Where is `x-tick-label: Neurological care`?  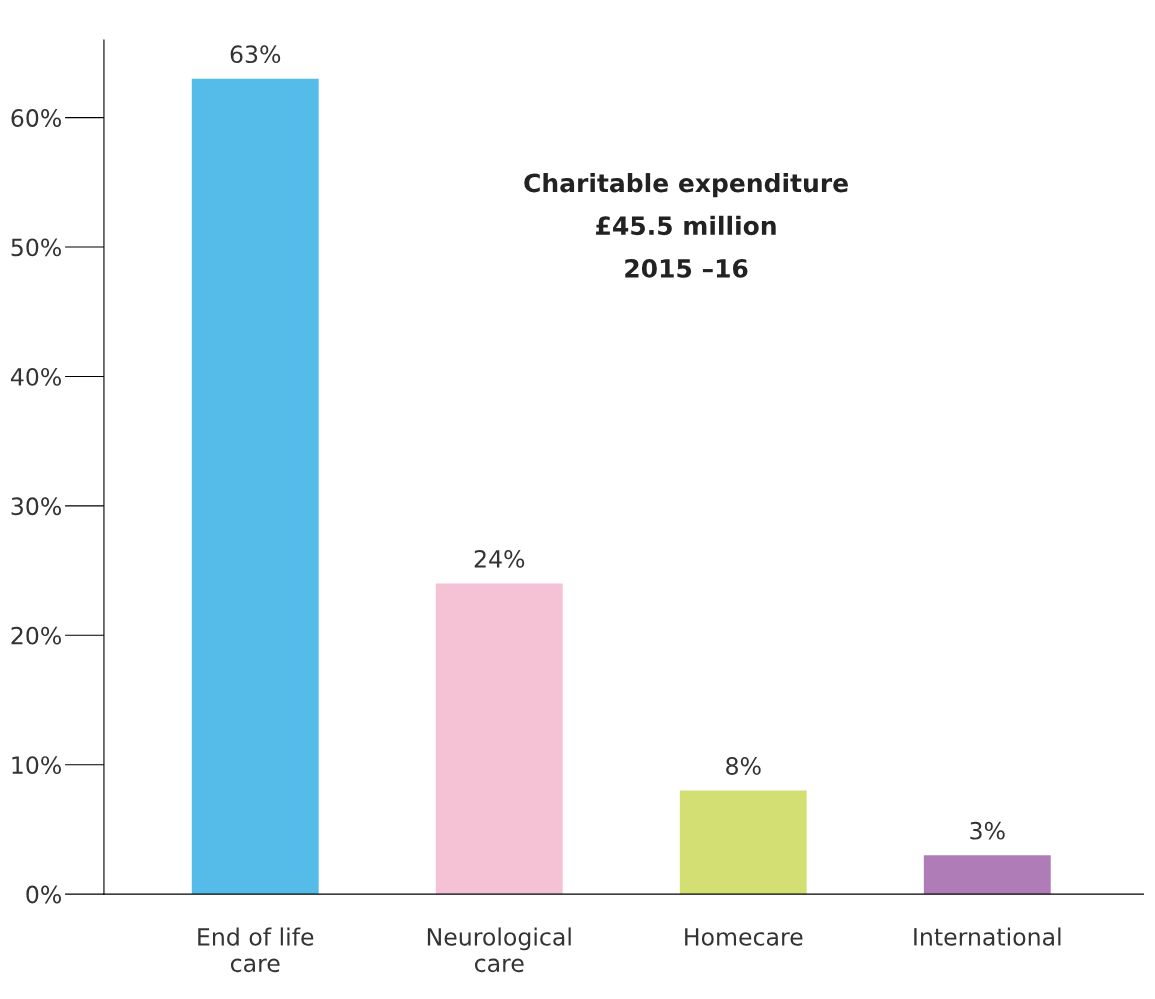
x-tick-label: Neurological care is located at coordinates (499, 950).